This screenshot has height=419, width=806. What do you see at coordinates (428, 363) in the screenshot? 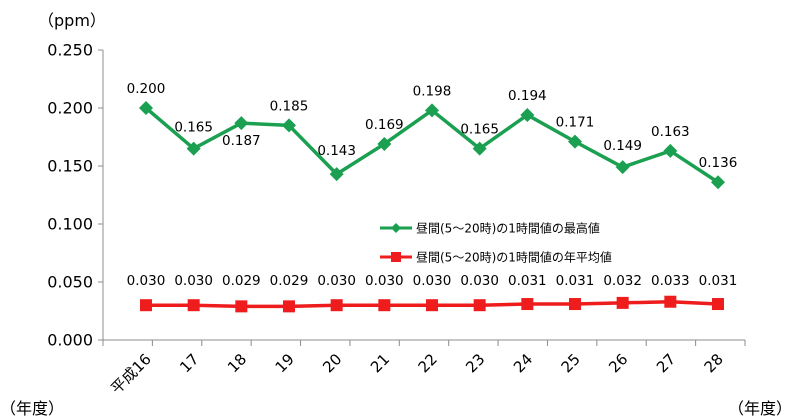
I see `x-tick-label: 22` at bounding box center [428, 363].